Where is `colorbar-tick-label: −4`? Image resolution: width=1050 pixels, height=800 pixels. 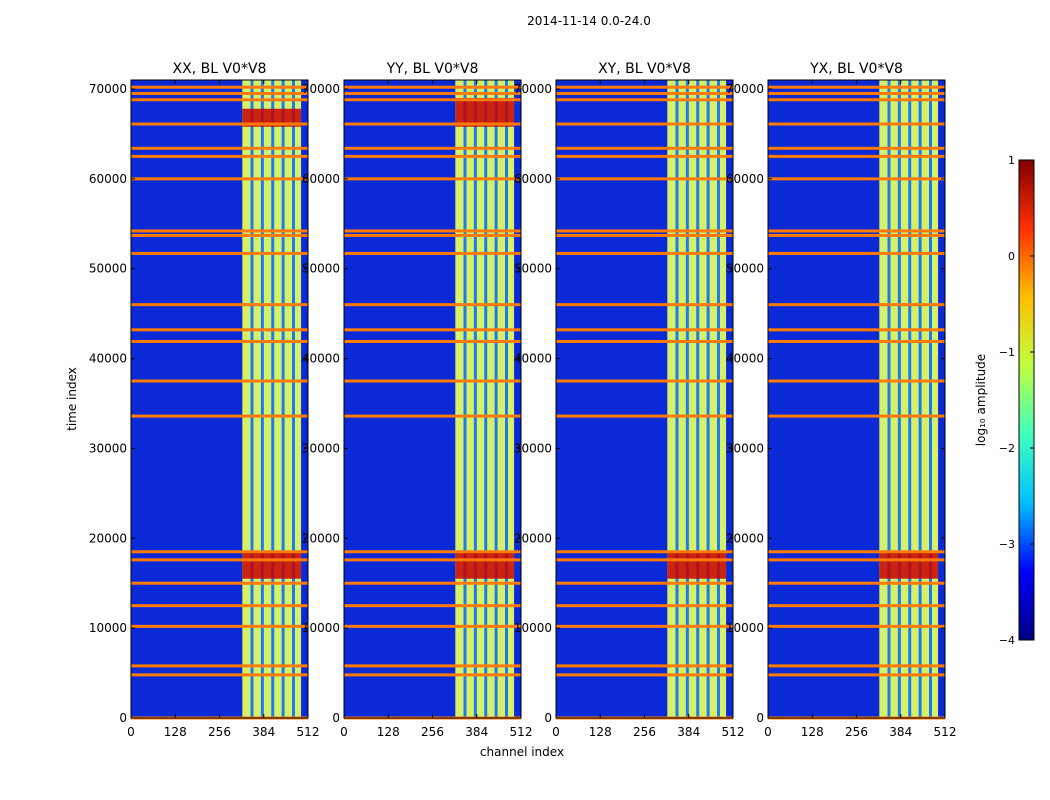
colorbar-tick-label: −4 is located at coordinates (1007, 640).